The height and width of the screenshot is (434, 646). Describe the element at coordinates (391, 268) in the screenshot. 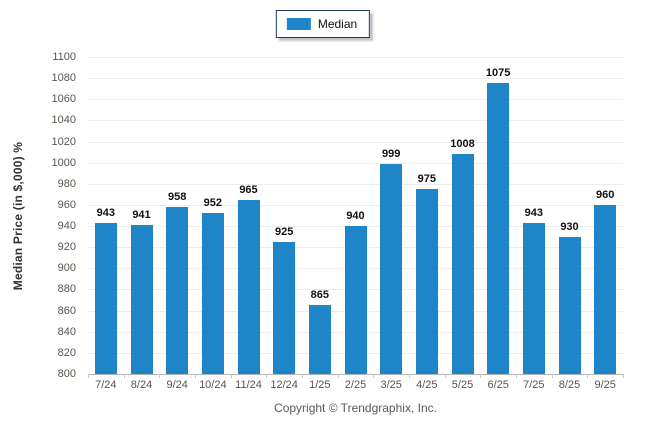

I see `bar-3/25` at that location.